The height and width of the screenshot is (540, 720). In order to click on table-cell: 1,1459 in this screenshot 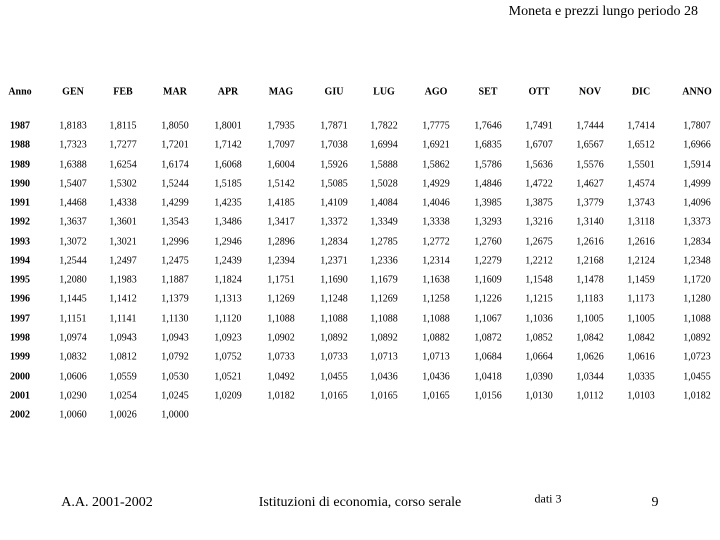, I will do `click(641, 280)`.